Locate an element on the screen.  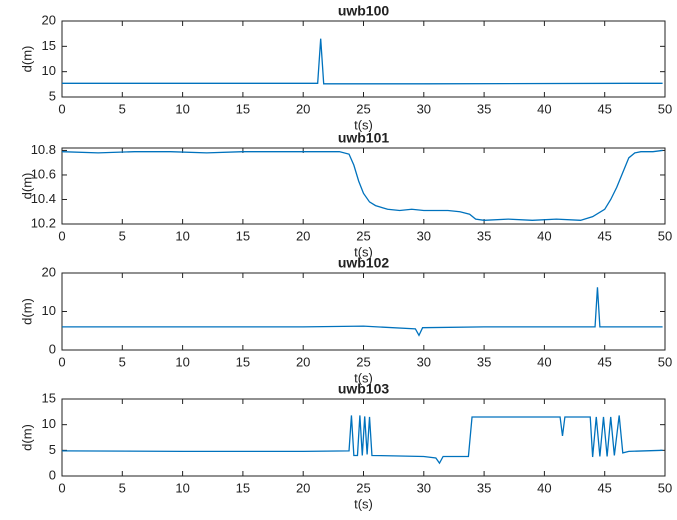
y-tick-label: 10.2 is located at coordinates (43, 222).